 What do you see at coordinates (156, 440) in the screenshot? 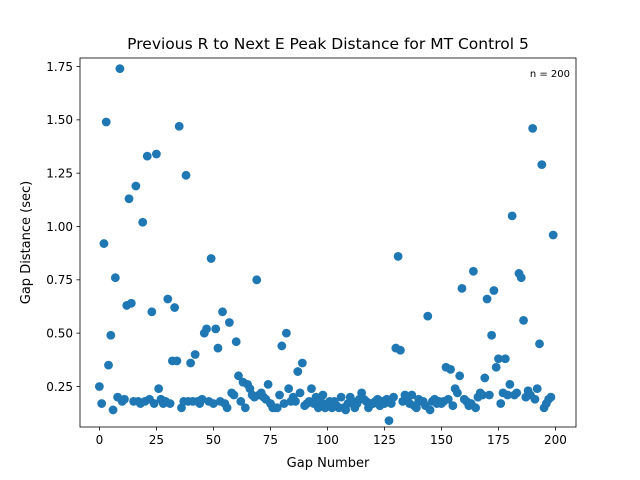
I see `x-tick-label: 25` at bounding box center [156, 440].